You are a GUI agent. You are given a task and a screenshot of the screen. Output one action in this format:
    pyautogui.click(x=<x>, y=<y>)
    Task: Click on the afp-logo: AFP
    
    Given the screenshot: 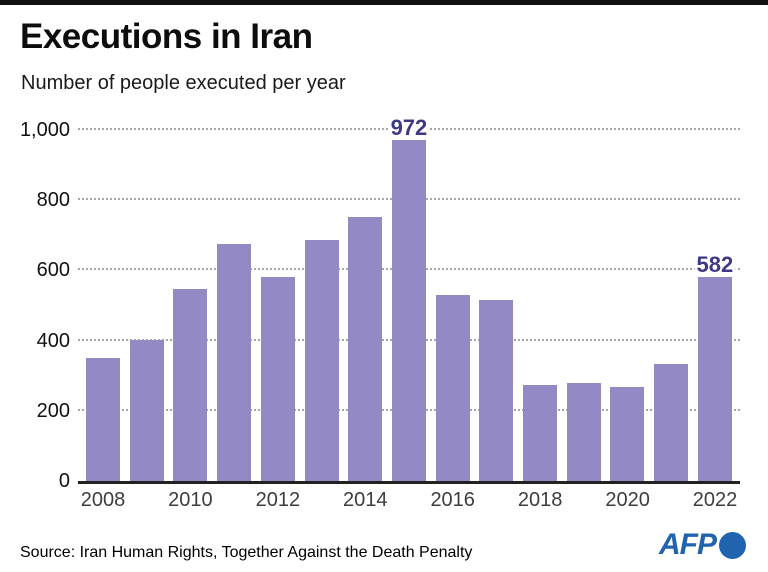 What is the action you would take?
    pyautogui.click(x=702, y=545)
    